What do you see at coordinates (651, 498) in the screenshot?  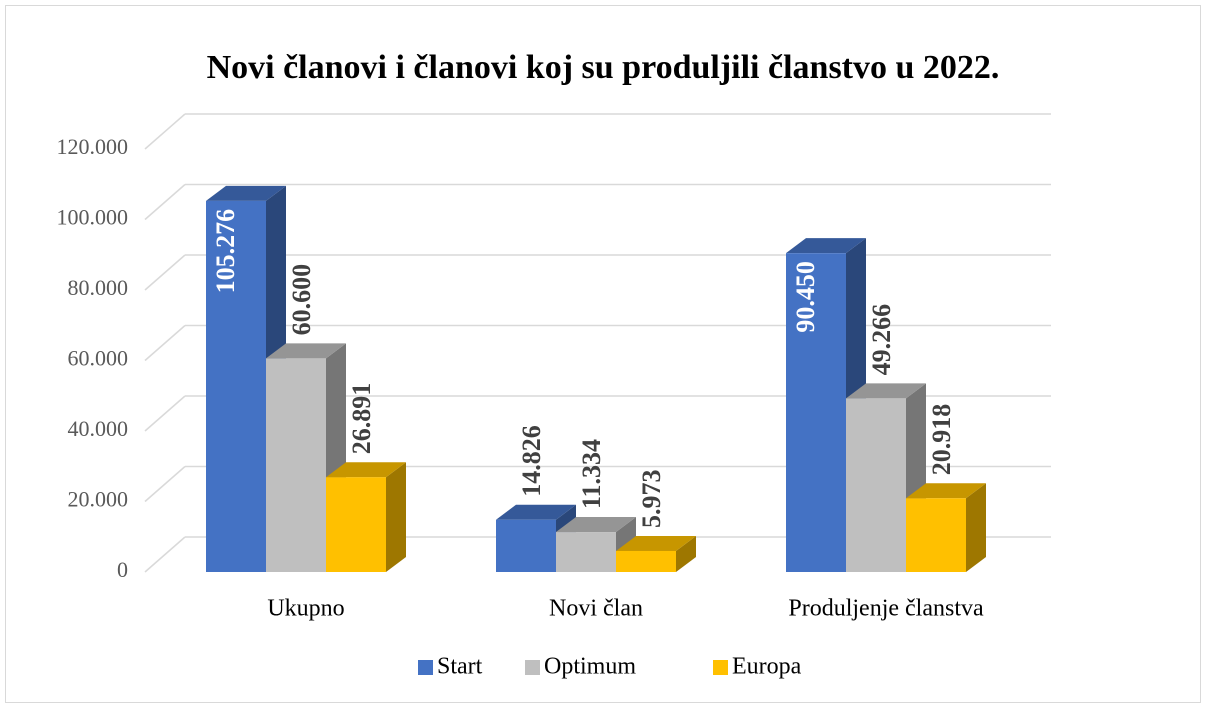 I see `data-label: 5.973` at bounding box center [651, 498].